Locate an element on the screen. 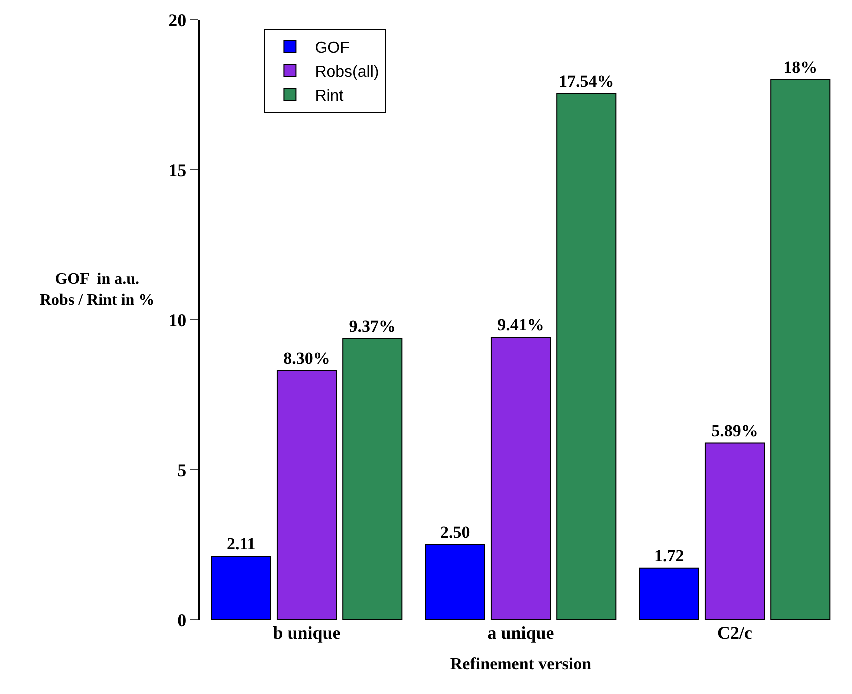 This screenshot has height=694, width=852. x-tick-label: C2/c is located at coordinates (735, 633).